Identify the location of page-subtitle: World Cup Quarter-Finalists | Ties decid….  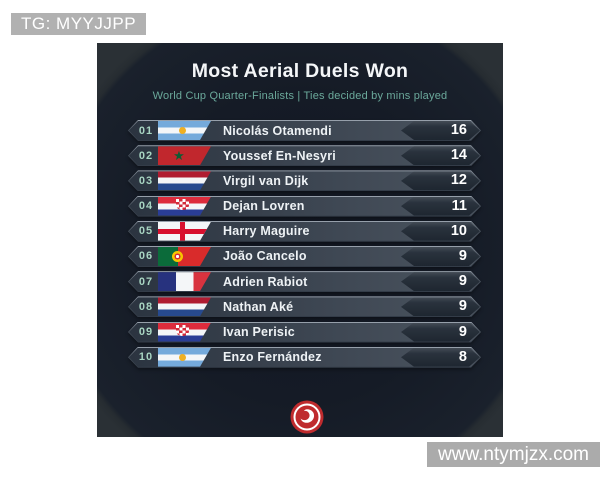
(300, 96).